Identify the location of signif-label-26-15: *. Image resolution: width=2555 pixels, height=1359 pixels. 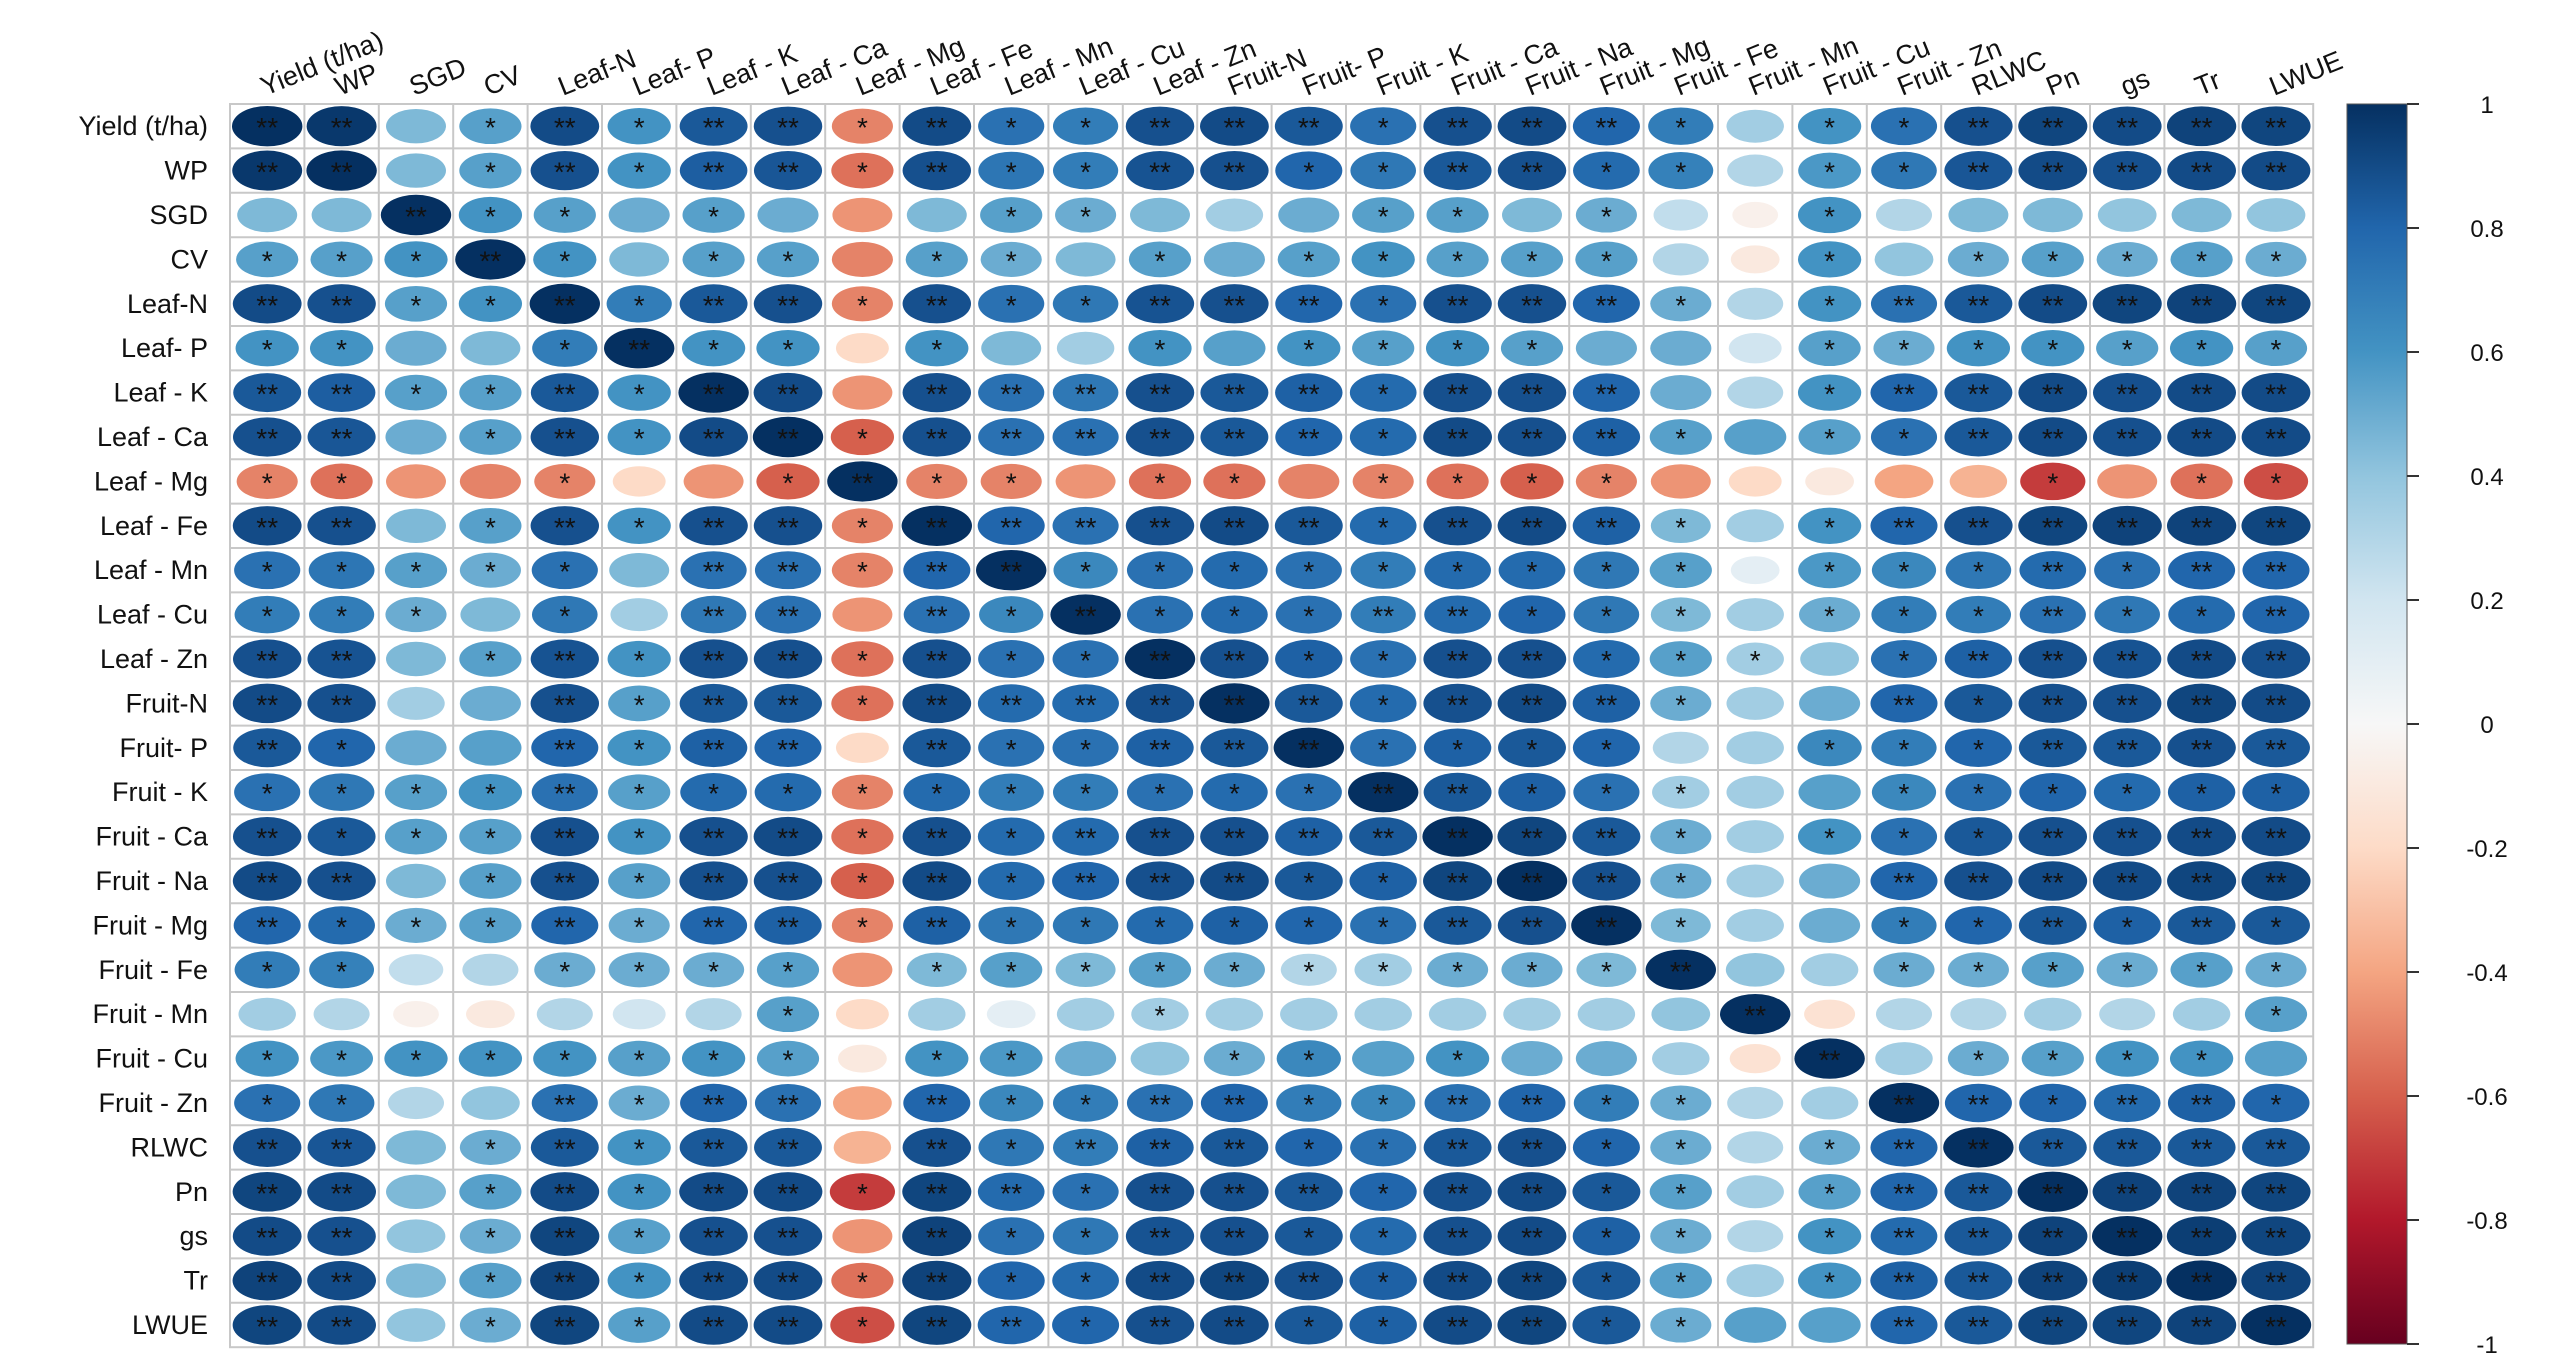
(1383, 1282).